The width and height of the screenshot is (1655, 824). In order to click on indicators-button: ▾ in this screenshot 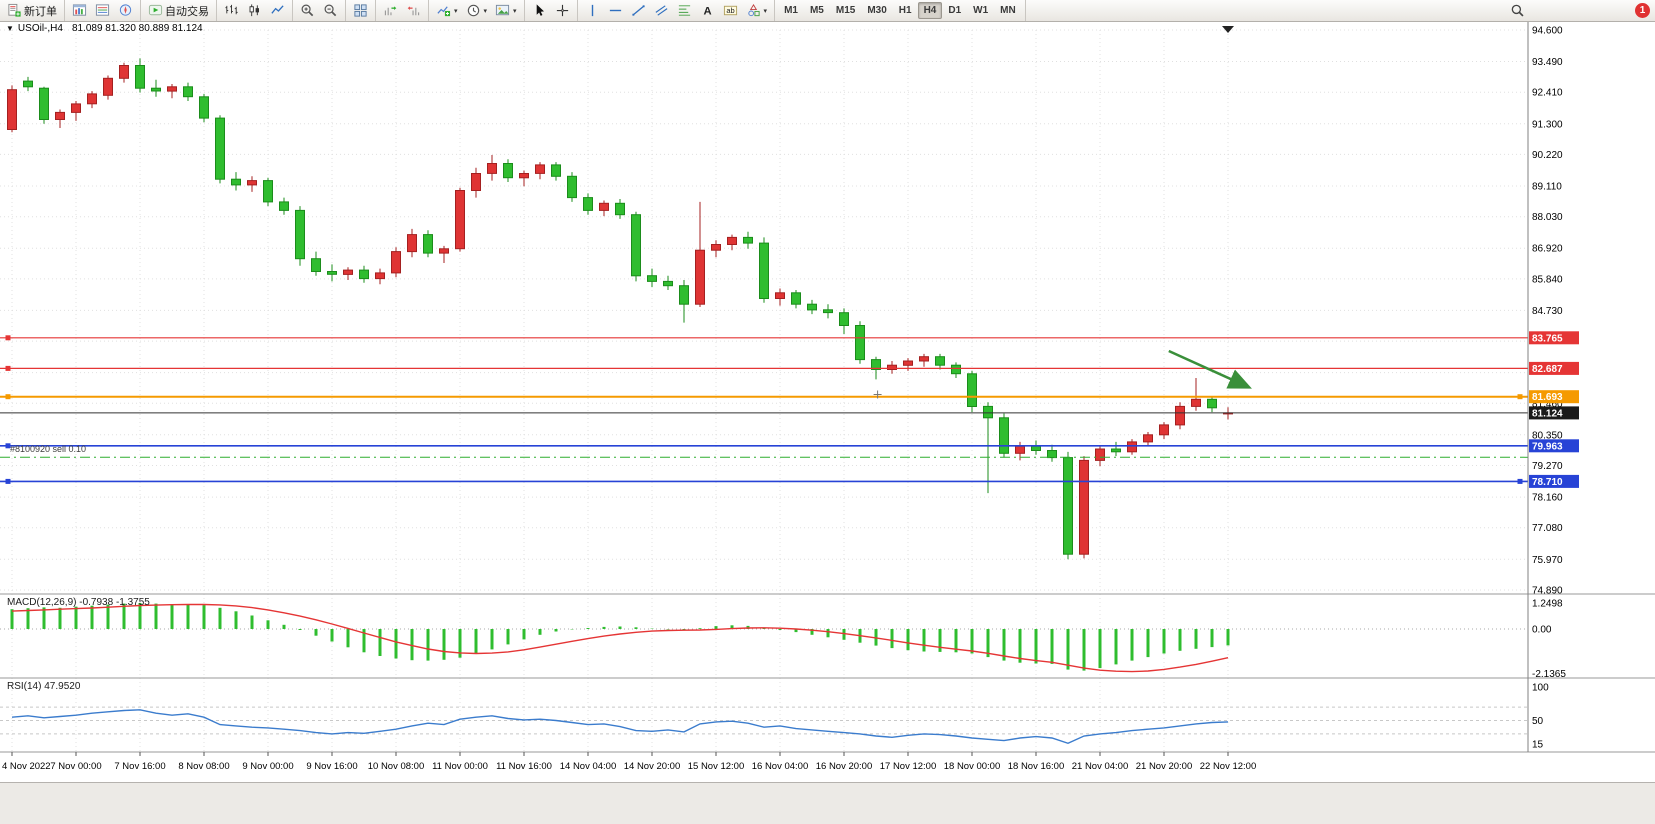, I will do `click(447, 10)`.